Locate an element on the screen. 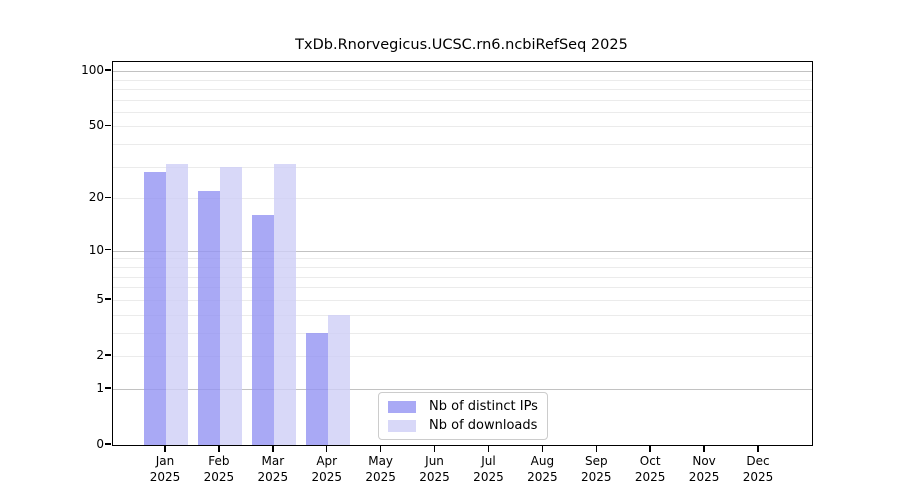 This screenshot has height=500, width=900. y-tick-label: 0 is located at coordinates (100, 444).